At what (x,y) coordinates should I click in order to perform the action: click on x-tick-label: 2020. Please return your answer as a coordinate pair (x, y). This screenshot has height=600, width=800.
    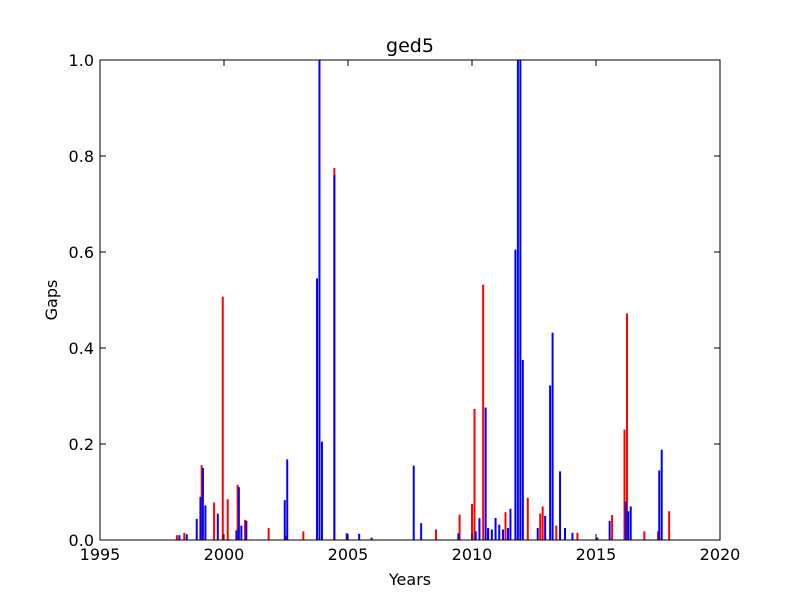
    Looking at the image, I should click on (720, 554).